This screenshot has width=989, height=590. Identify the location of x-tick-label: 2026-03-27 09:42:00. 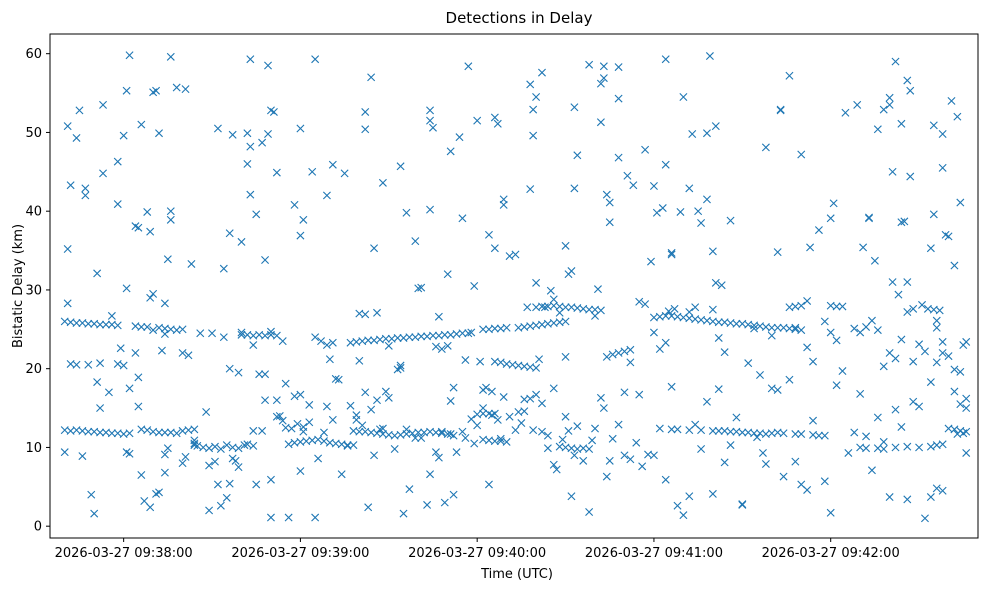
(831, 553).